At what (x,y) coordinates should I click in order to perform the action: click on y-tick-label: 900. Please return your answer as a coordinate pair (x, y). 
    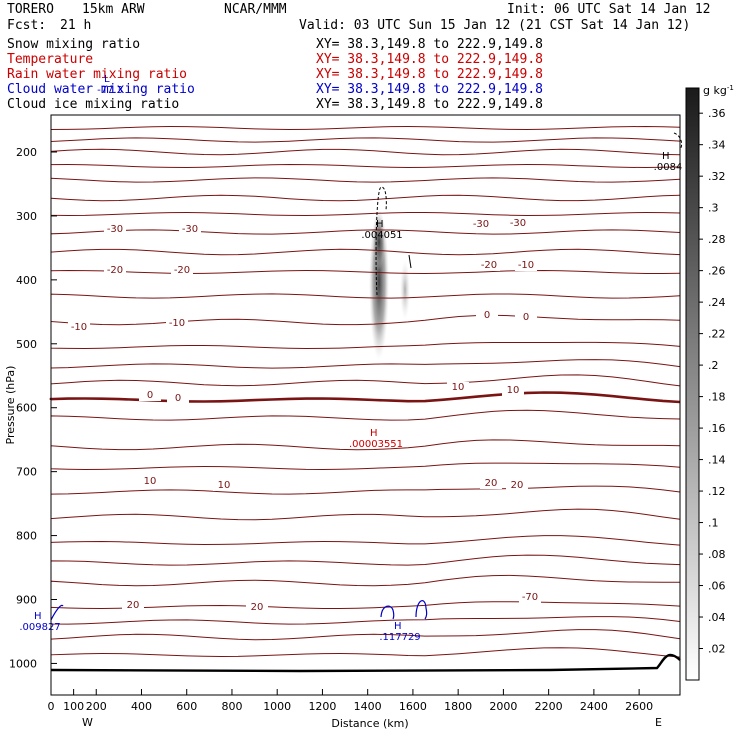
    Looking at the image, I should click on (26, 600).